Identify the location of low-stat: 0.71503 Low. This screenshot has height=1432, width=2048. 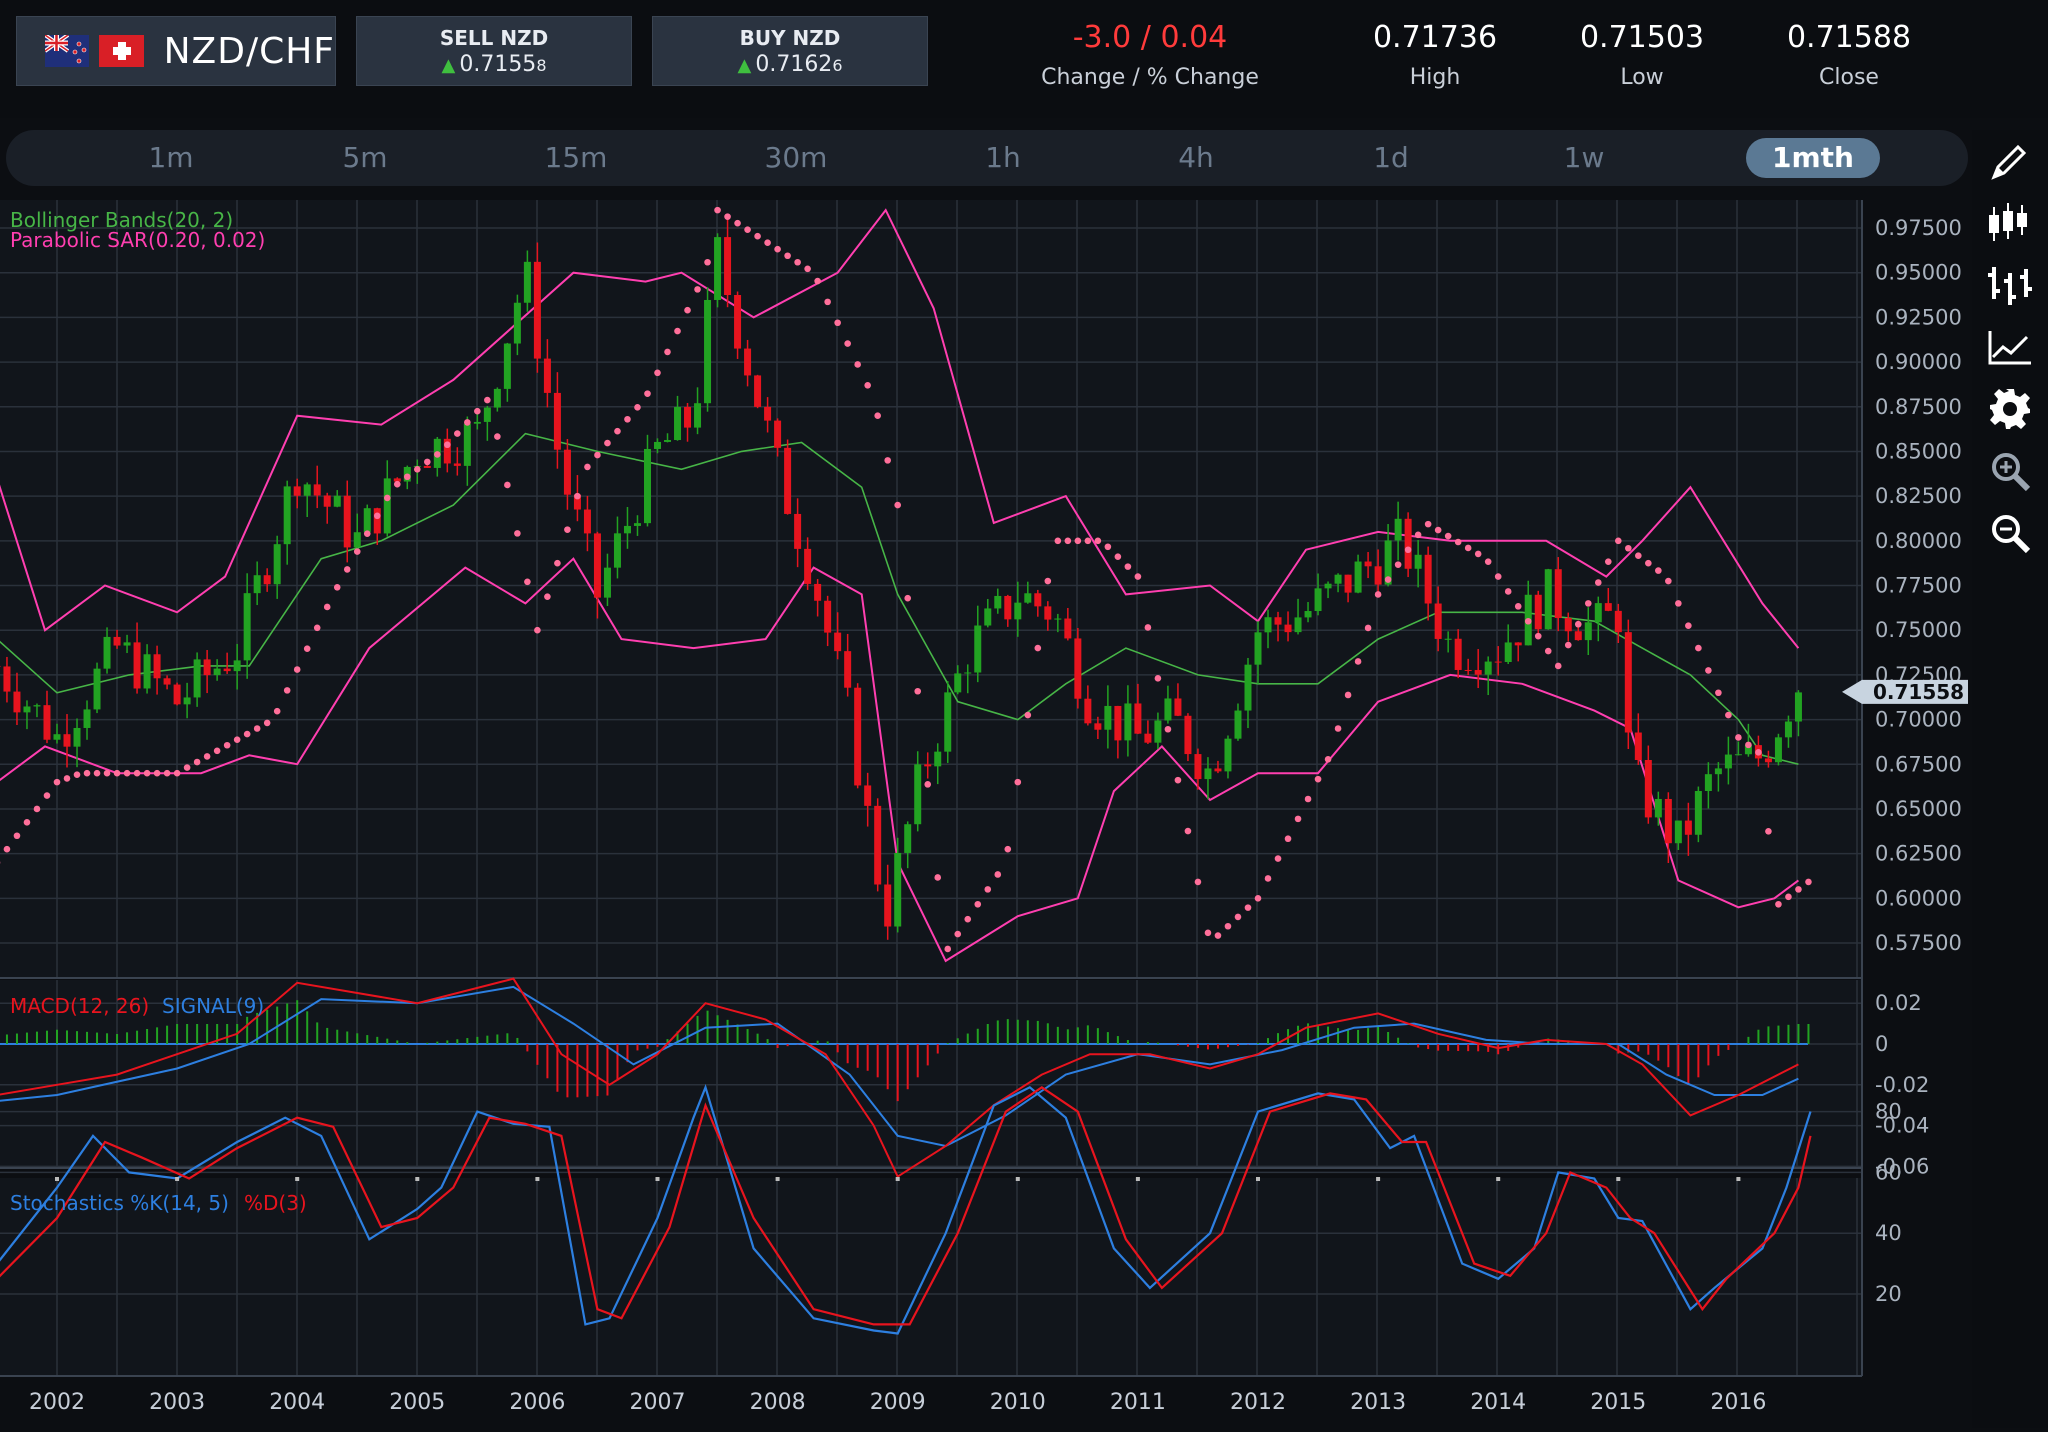
(1642, 55).